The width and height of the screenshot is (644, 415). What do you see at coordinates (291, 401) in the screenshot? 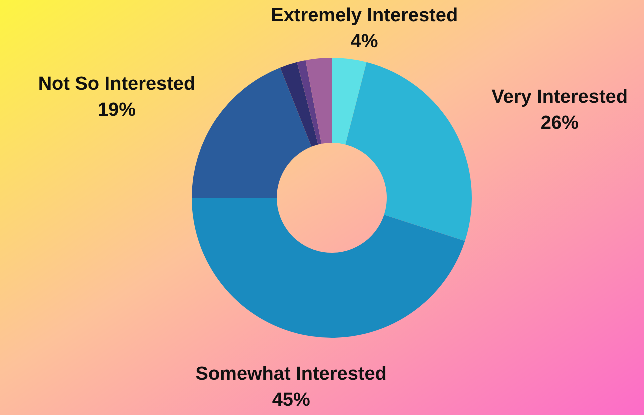
I see `data-label: 45%` at bounding box center [291, 401].